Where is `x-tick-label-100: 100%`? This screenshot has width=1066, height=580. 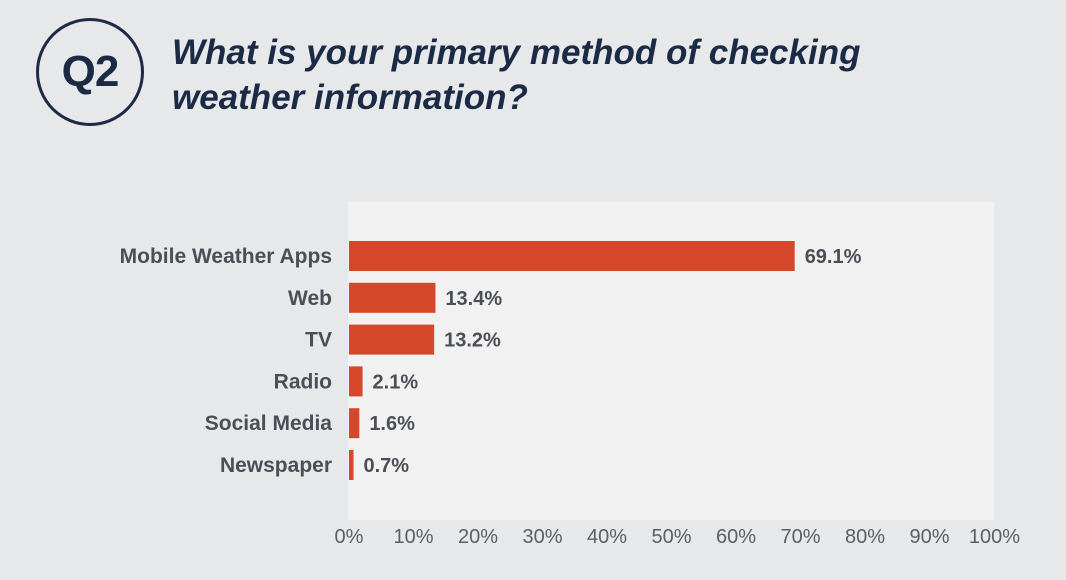
x-tick-label-100: 100% is located at coordinates (994, 537).